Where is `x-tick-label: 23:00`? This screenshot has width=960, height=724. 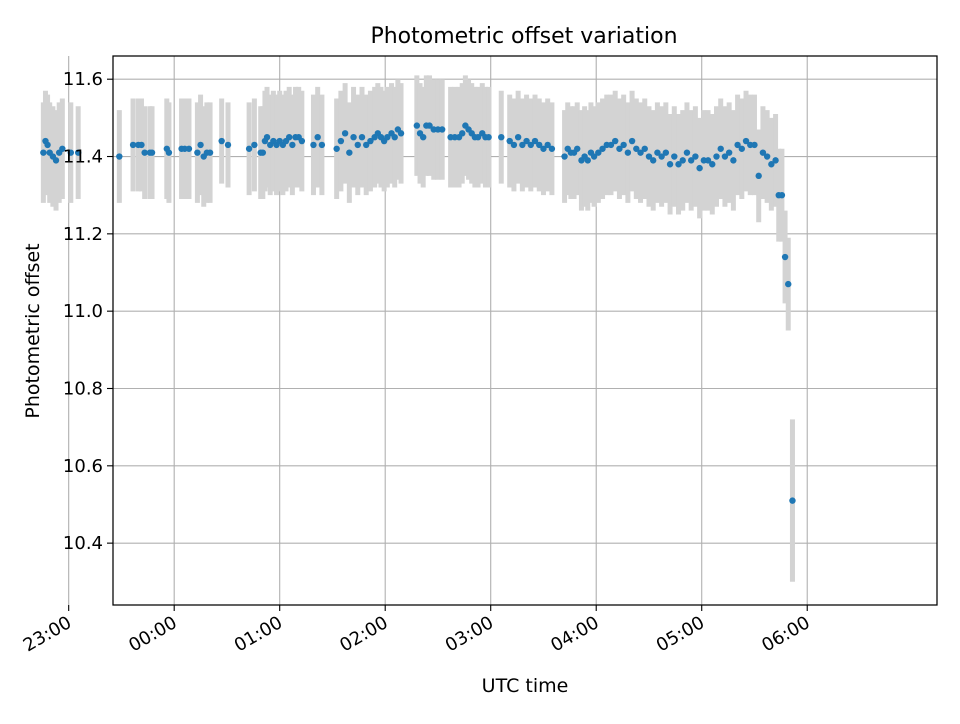
x-tick-label: 23:00 is located at coordinates (47, 634).